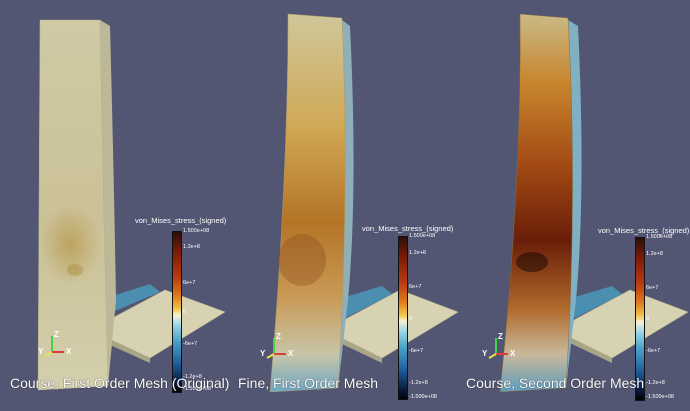 Image resolution: width=690 pixels, height=411 pixels. Describe the element at coordinates (120, 383) in the screenshot. I see `panel-caption: Course, First Order Mesh (Original)` at that location.